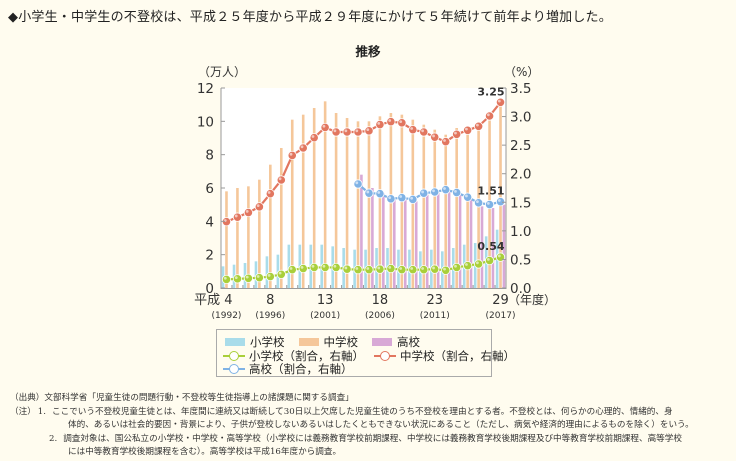 Image resolution: width=736 pixels, height=461 pixels. Describe the element at coordinates (182, 398) in the screenshot. I see `source-text: （出典）文部科学省「児童生徒の問題行動・不登校等生徒指導上の諸課題に関する調査」` at that location.